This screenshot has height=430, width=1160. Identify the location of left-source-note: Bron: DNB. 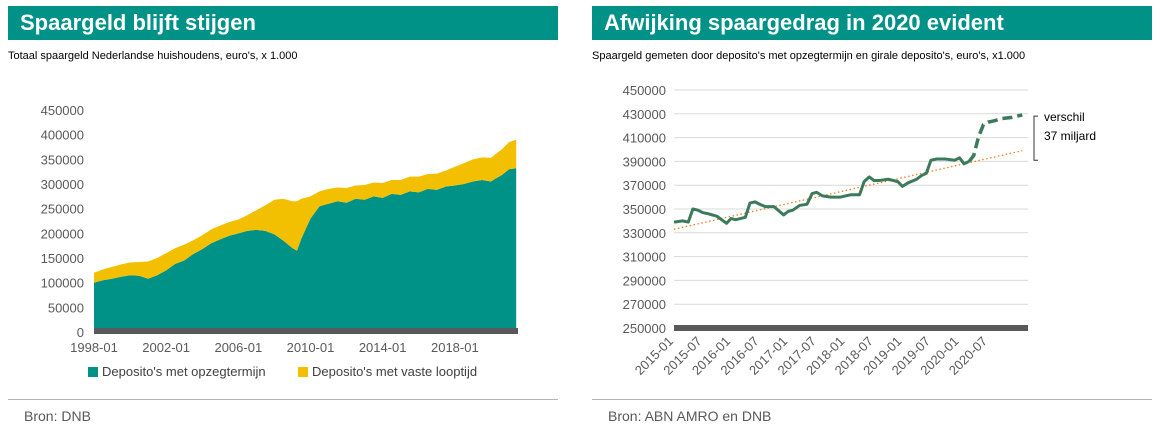
(57, 416).